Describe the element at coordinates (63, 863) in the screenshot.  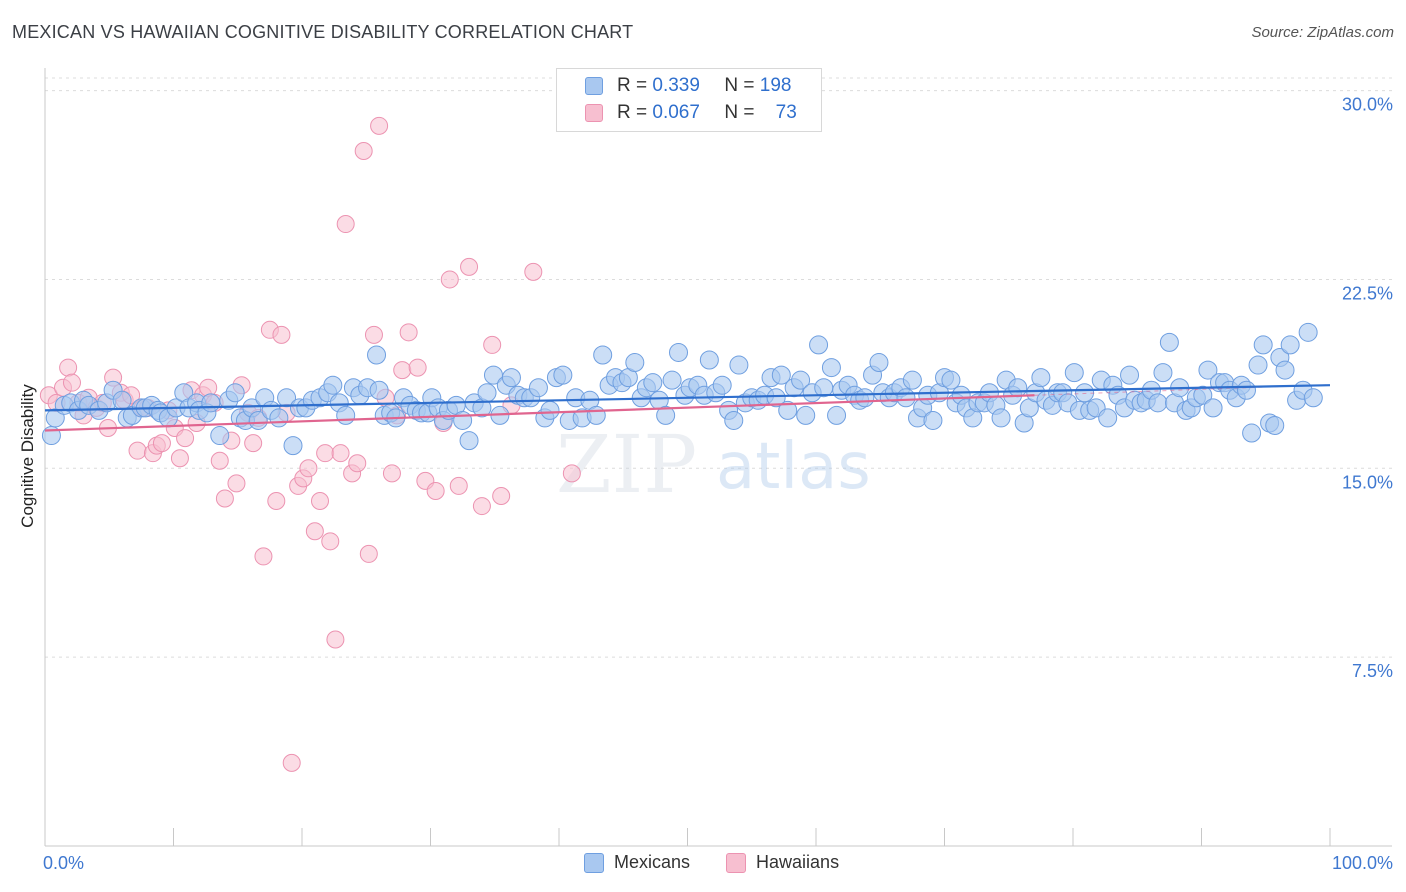
I see `x-tick-label-min: 0.0%` at that location.